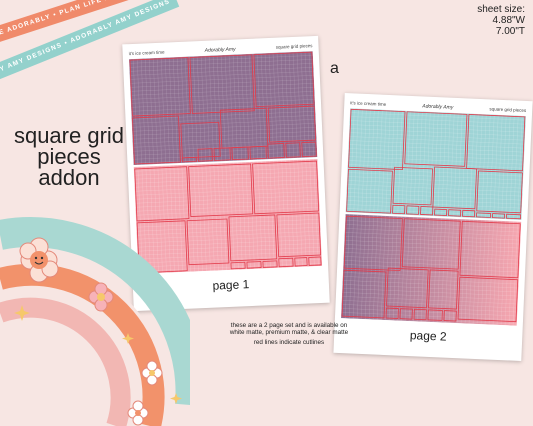 The width and height of the screenshot is (533, 426). I want to click on title-line-2: pieces, so click(69, 156).